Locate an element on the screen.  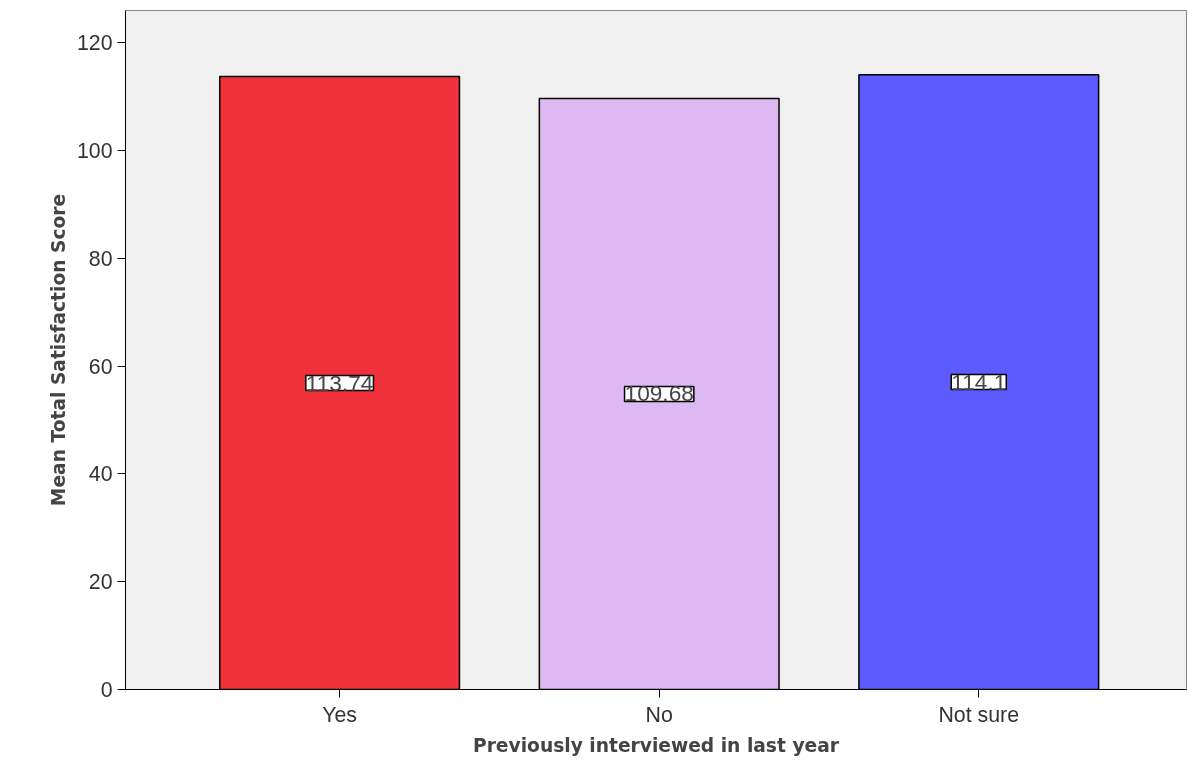
x-axis-title: Previously interviewed in last year is located at coordinates (656, 745).